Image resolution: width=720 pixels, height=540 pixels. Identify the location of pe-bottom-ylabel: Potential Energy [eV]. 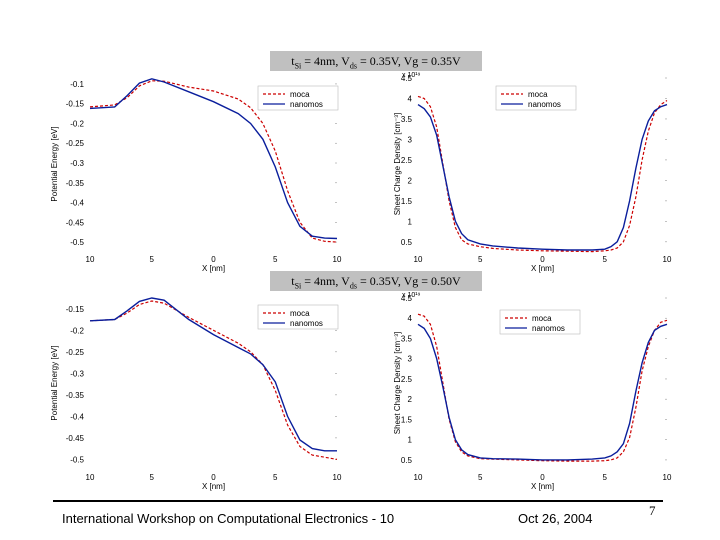
(54, 382).